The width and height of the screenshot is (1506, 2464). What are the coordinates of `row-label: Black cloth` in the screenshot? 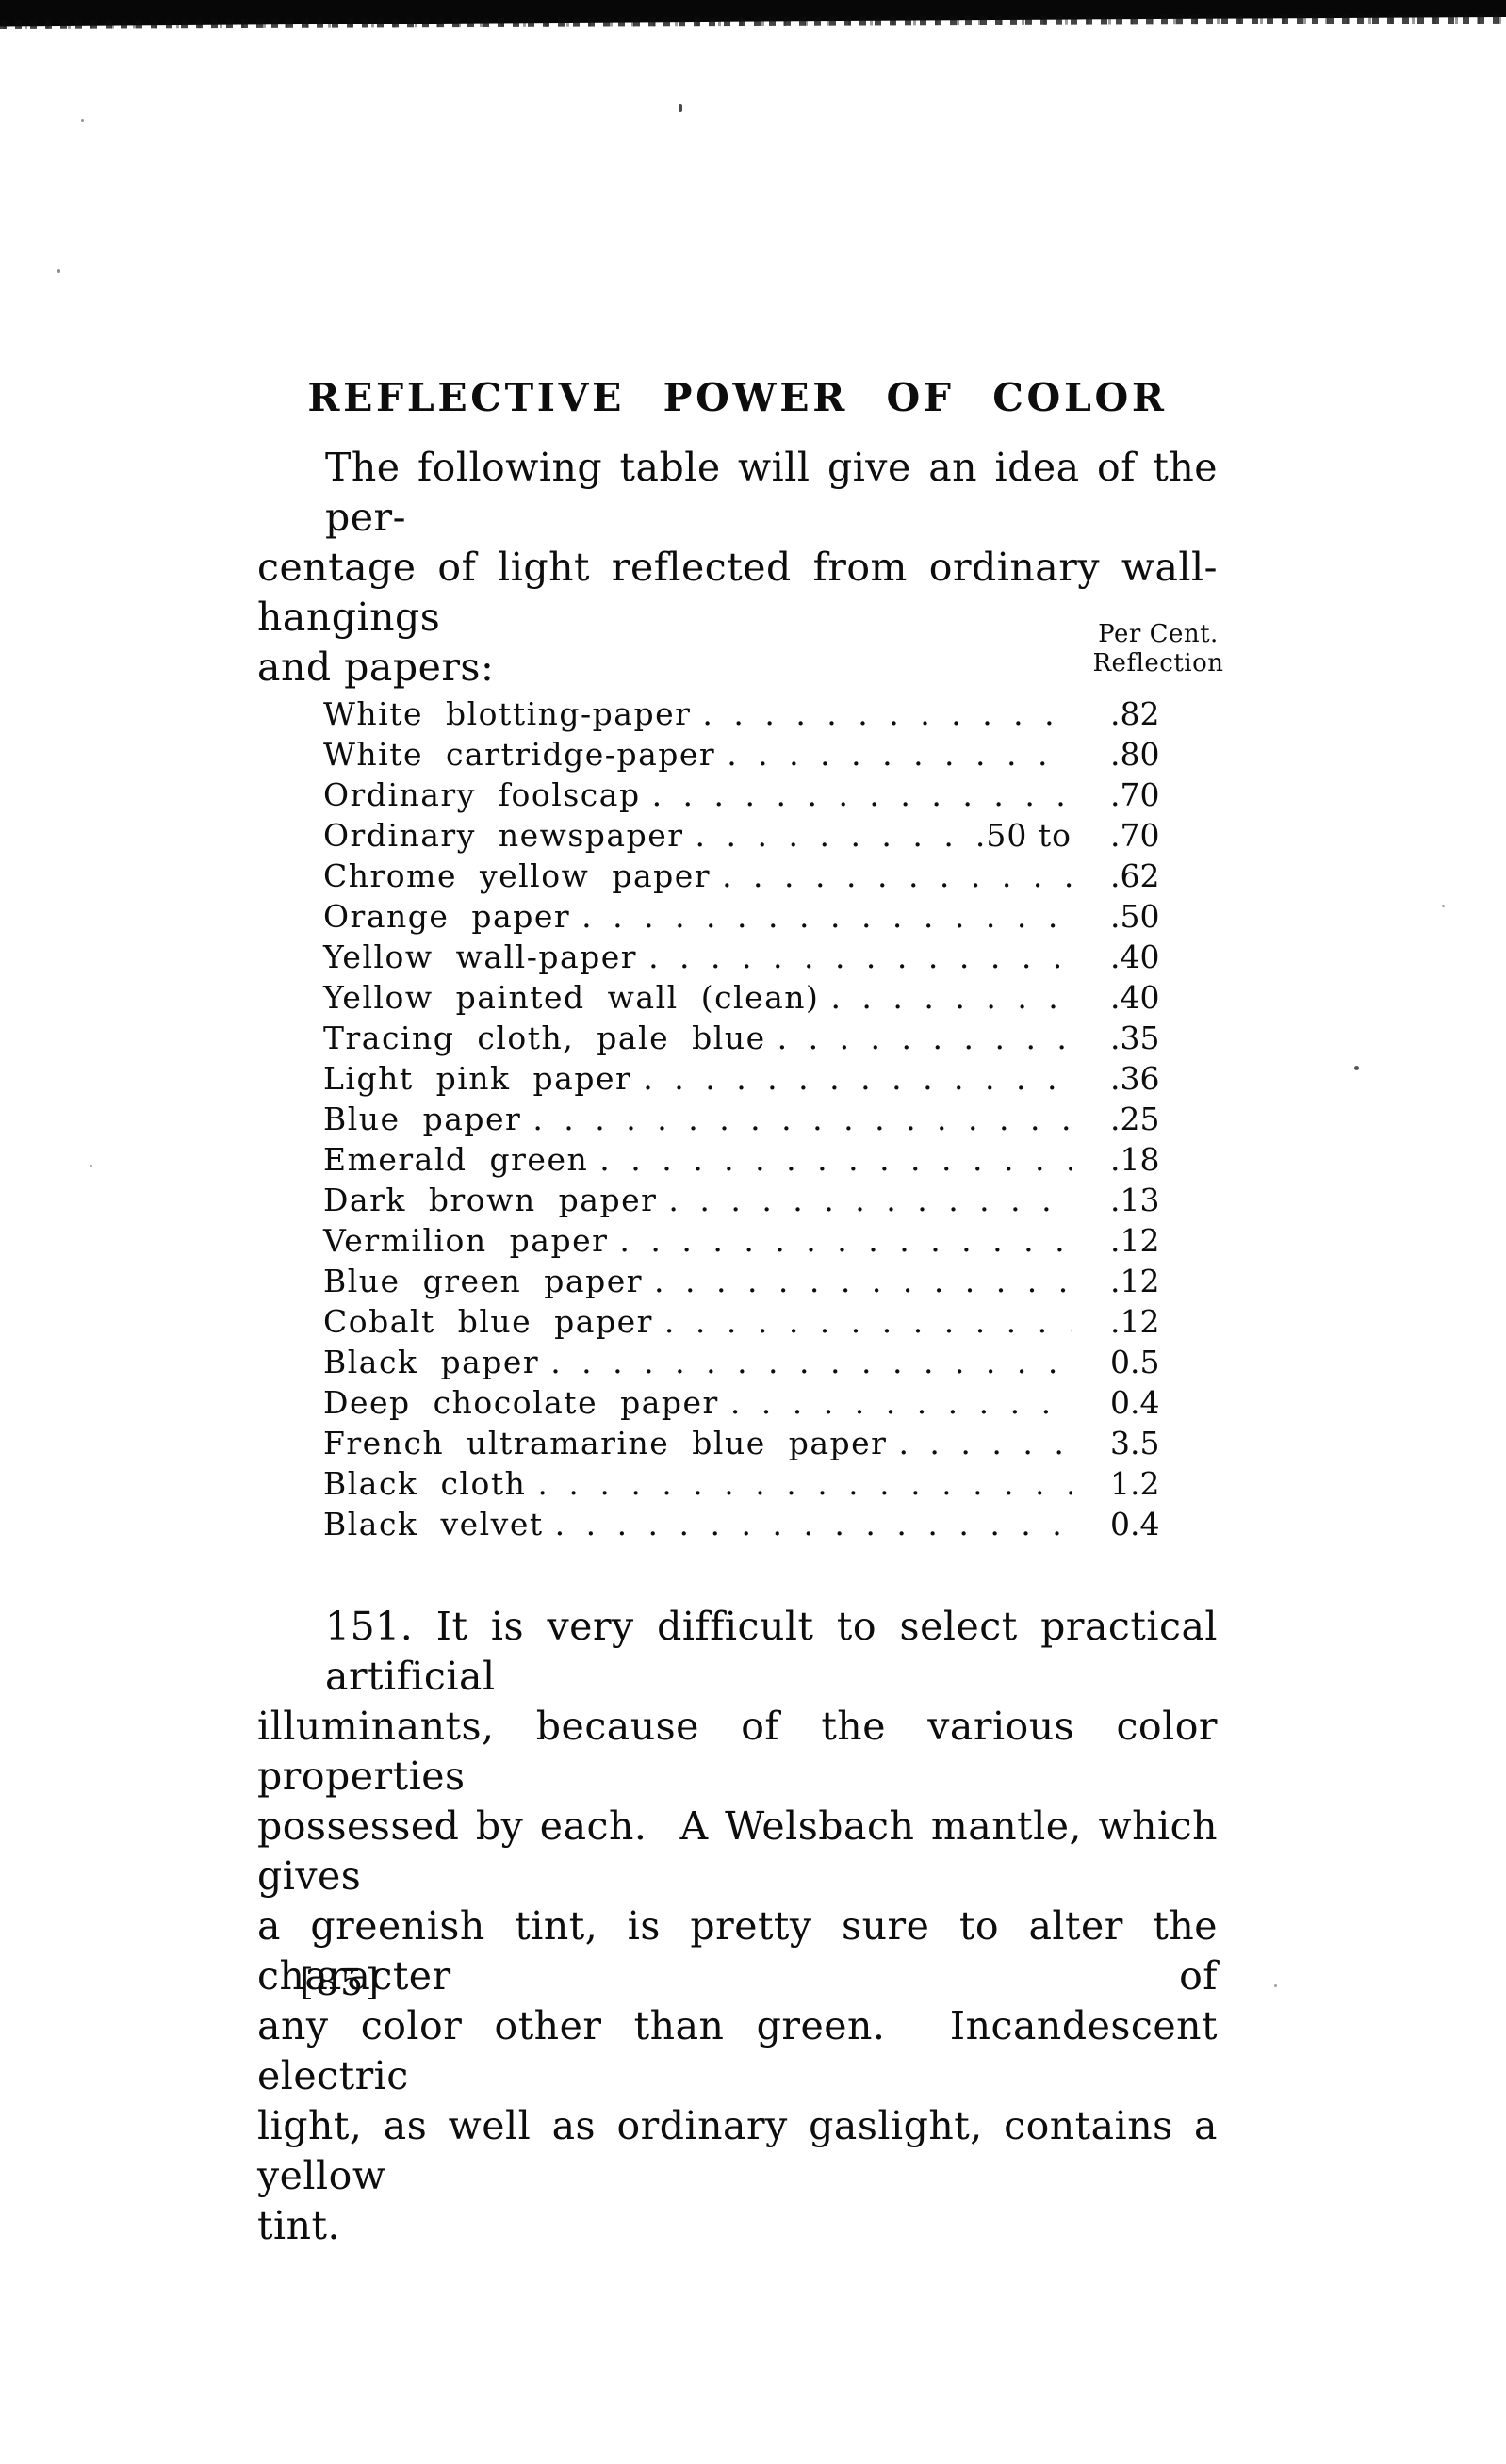 It's located at (425, 1483).